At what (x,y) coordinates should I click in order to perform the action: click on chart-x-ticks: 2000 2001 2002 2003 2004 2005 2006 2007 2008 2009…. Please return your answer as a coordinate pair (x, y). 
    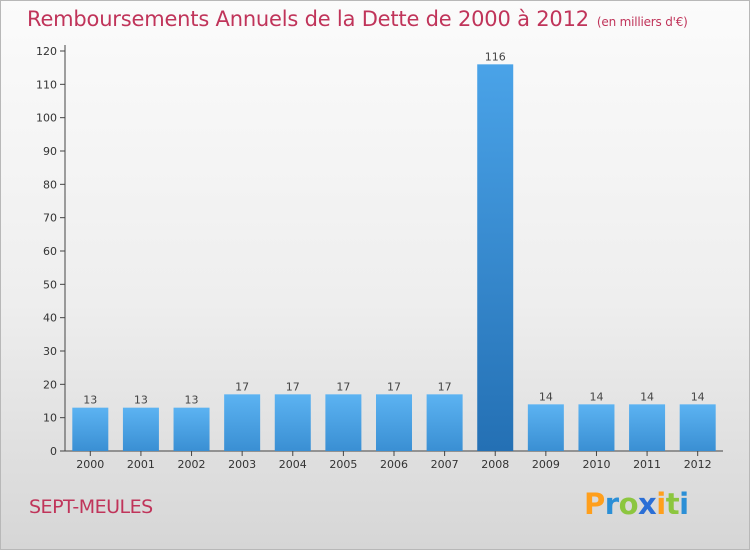
    Looking at the image, I should click on (394, 461).